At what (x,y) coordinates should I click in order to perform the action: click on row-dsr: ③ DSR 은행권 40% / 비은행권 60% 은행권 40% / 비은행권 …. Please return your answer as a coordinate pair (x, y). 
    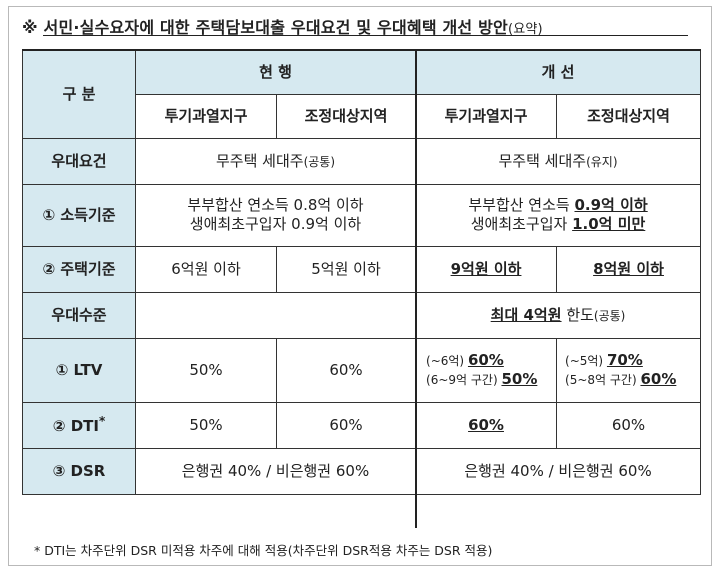
    Looking at the image, I should click on (362, 471).